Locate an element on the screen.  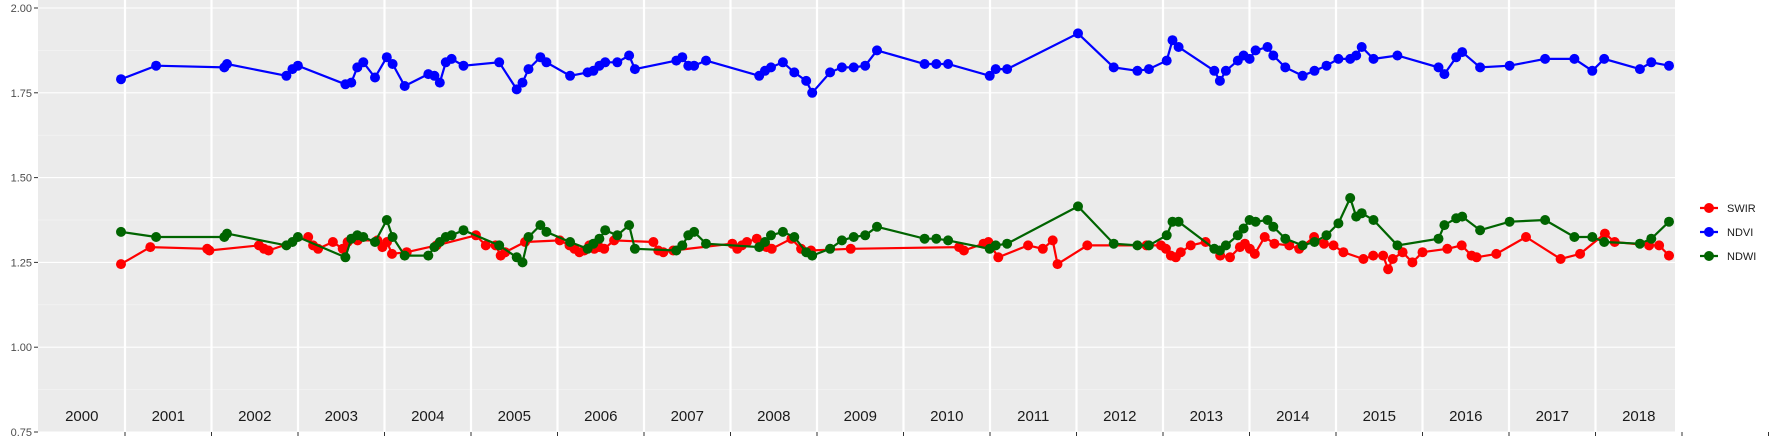
year-label: 2002 is located at coordinates (254, 416).